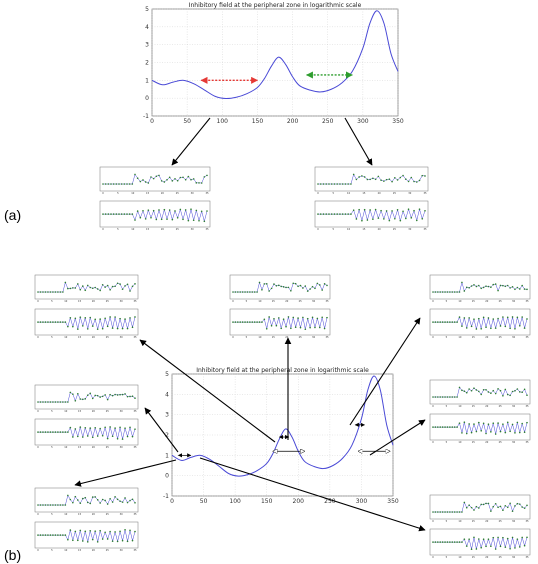 This screenshot has height=564, width=538. Describe the element at coordinates (147, 9) in the screenshot. I see `y-tick-label: 5` at that location.